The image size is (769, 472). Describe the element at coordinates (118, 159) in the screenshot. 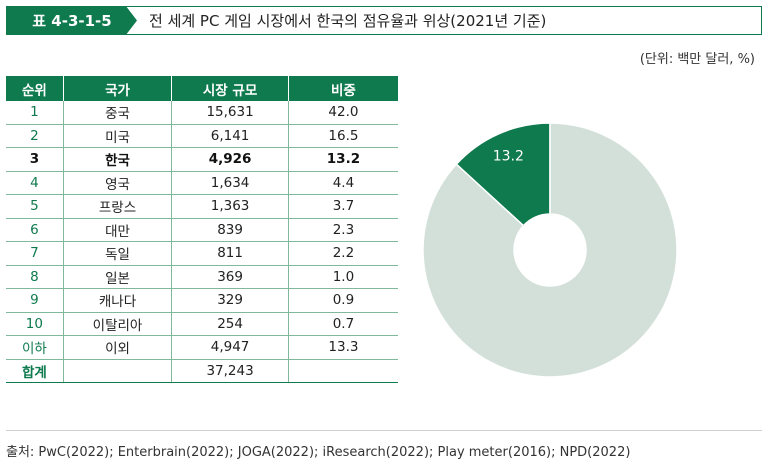

I see `cell-country: 한국` at that location.